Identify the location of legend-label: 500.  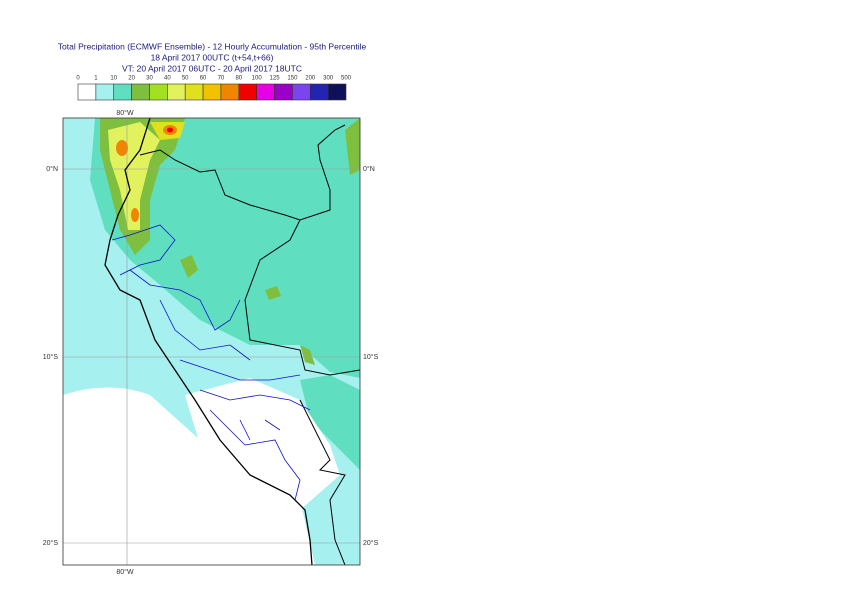
(346, 79).